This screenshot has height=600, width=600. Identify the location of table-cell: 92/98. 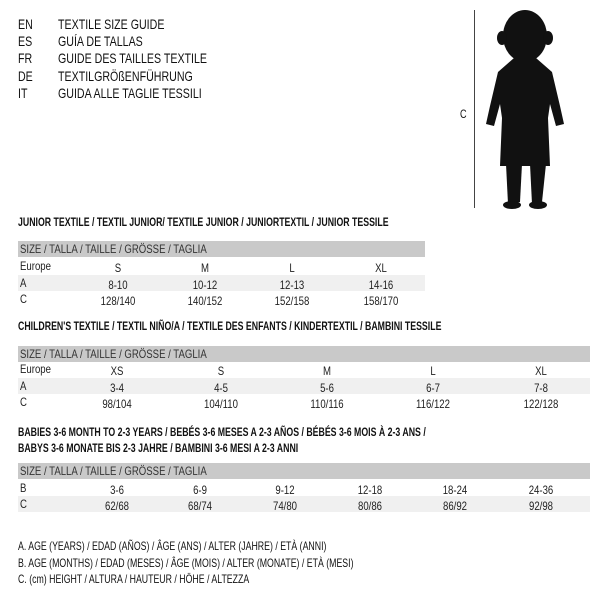
(541, 506).